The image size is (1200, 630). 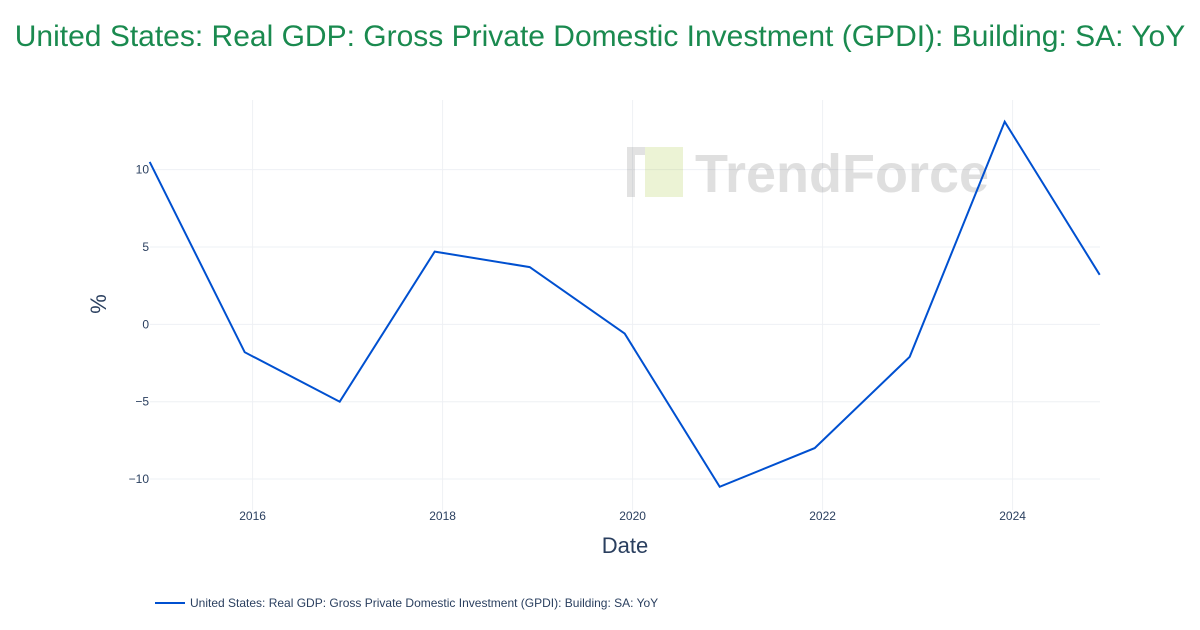 I want to click on y-tick-label: 0, so click(x=145, y=324).